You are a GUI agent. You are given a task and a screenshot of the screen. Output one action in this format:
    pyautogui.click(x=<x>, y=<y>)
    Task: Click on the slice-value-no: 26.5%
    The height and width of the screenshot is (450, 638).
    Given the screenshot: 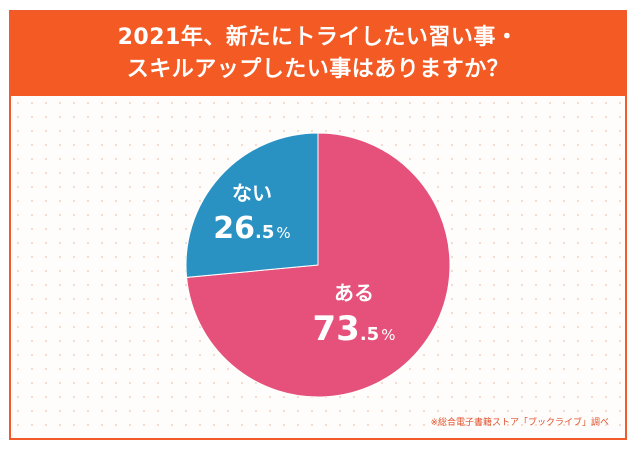 What is the action you would take?
    pyautogui.click(x=251, y=228)
    